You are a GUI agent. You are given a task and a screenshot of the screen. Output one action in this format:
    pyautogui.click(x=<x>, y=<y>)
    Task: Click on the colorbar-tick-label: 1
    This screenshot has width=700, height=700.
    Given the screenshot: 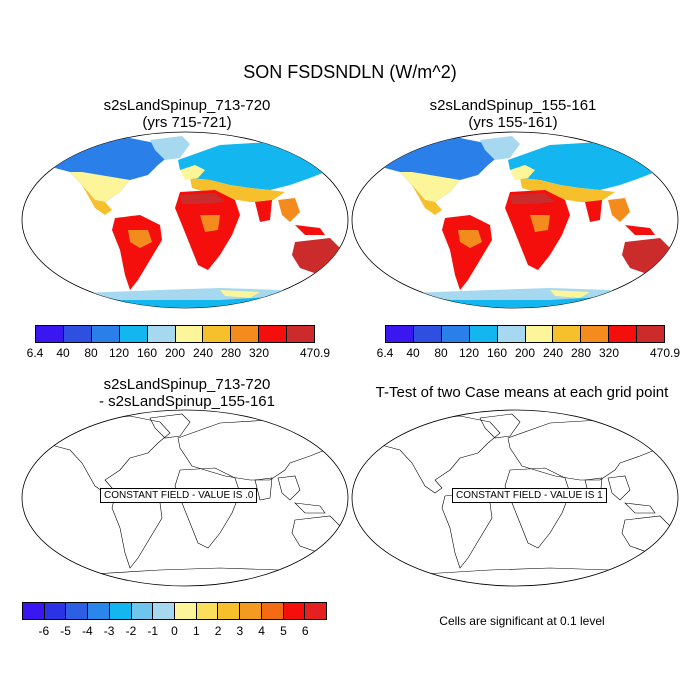 What is the action you would take?
    pyautogui.click(x=196, y=631)
    